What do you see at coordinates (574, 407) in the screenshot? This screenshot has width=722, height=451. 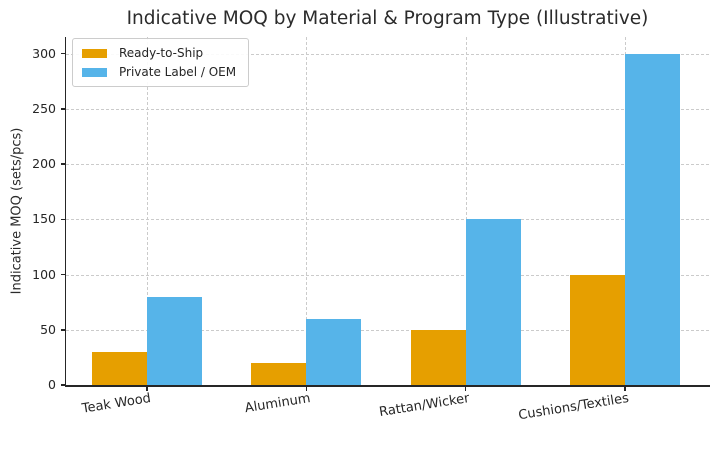 I see `x-tick-label-cushions-textiles: Cushions/Textiles` at bounding box center [574, 407].